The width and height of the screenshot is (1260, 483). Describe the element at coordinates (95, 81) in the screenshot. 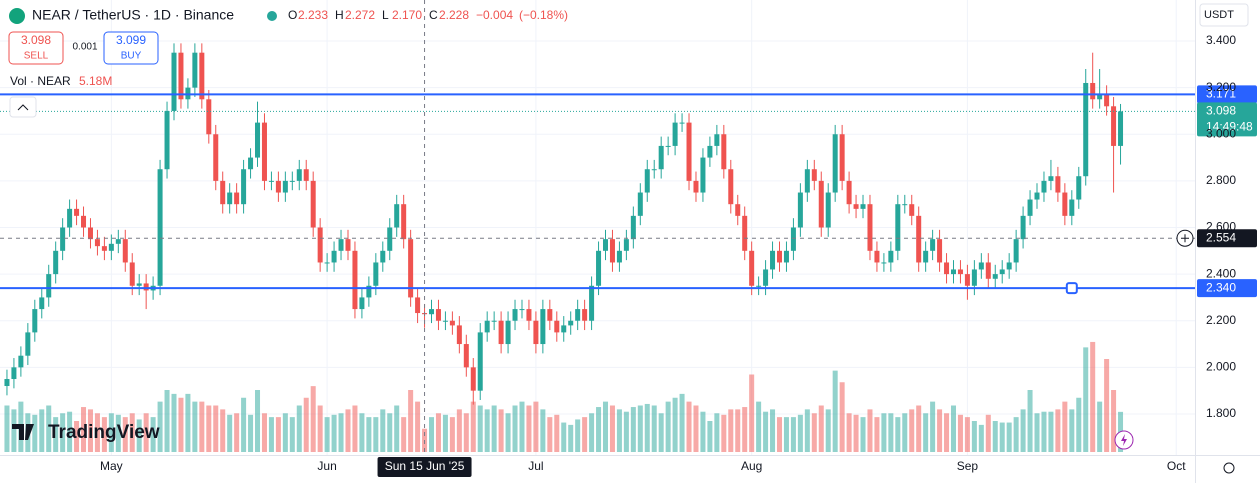

I see `volume-last: 5.18M` at that location.